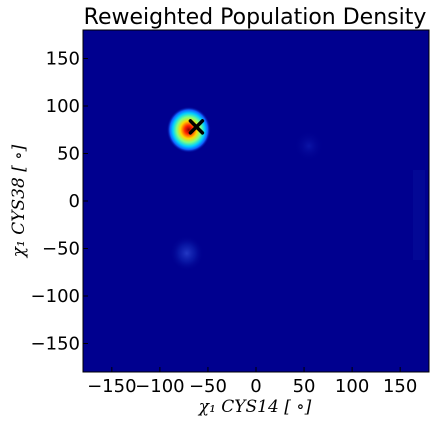 Image resolution: width=434 pixels, height=423 pixels. Describe the element at coordinates (63, 59) in the screenshot. I see `y-tick-label: 150` at that location.